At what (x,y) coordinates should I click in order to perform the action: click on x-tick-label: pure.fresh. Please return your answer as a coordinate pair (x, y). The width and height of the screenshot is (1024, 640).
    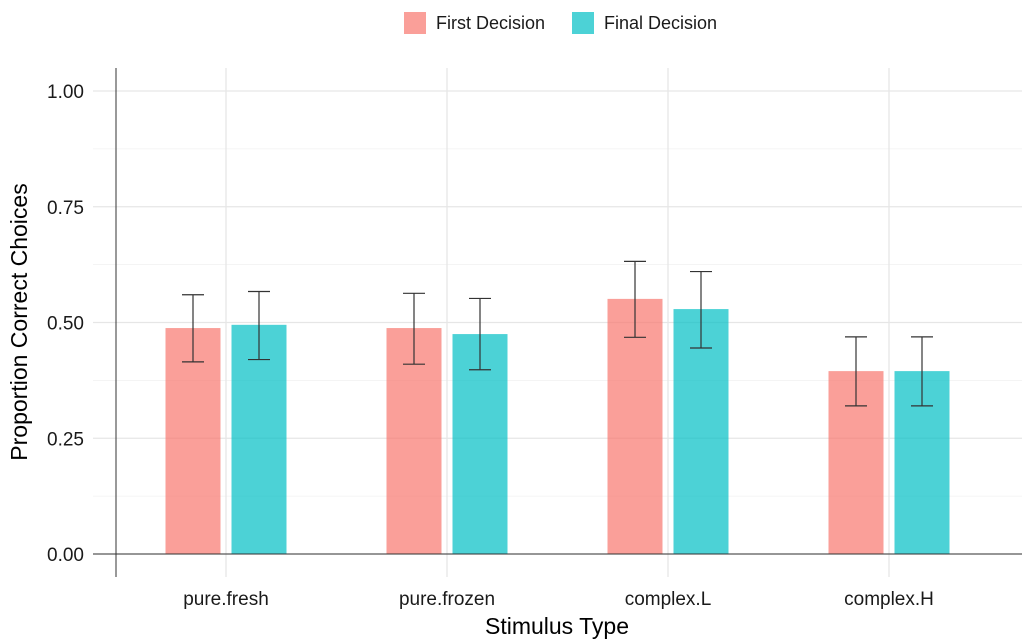
    Looking at the image, I should click on (226, 599).